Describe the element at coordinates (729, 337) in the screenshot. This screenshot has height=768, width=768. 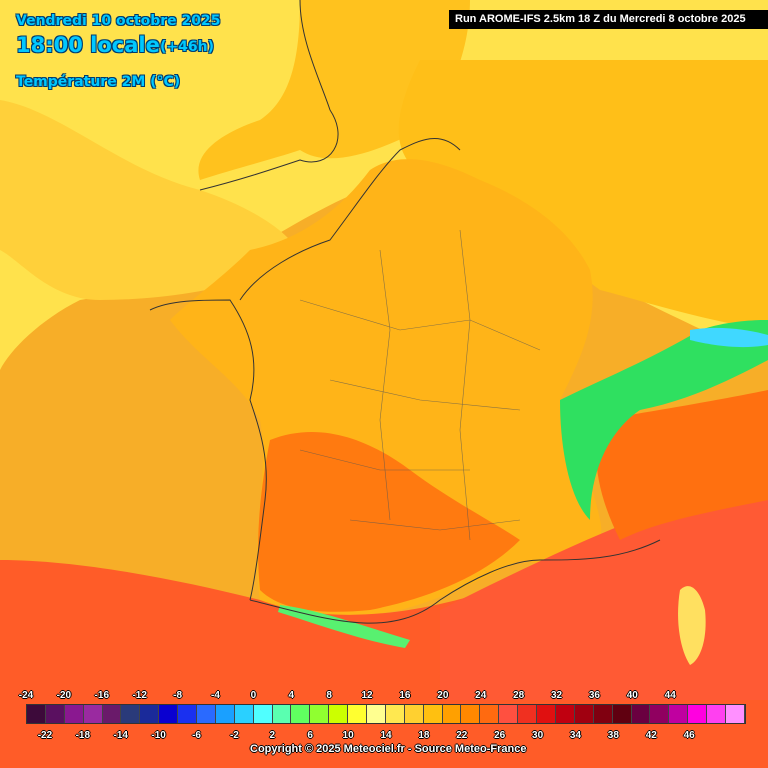
I see `alps-snow` at that location.